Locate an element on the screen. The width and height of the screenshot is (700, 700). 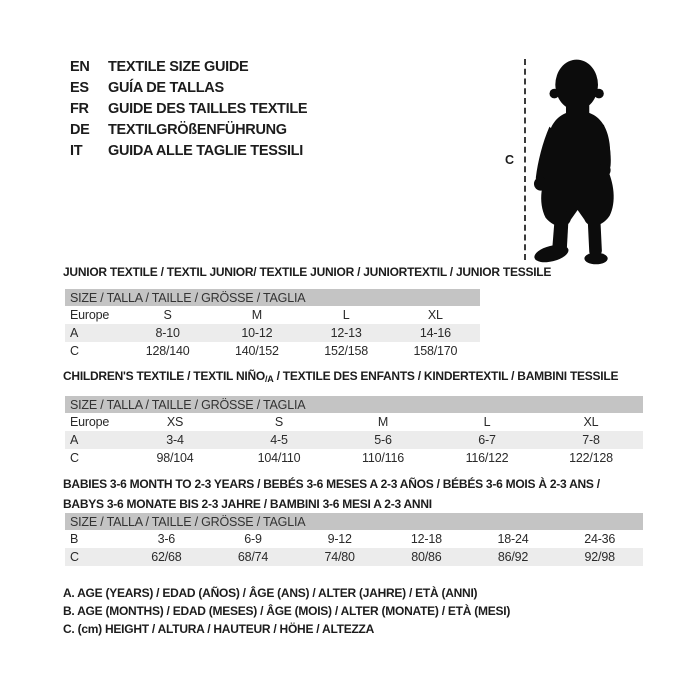
age-cell: 10-12 is located at coordinates (257, 333).